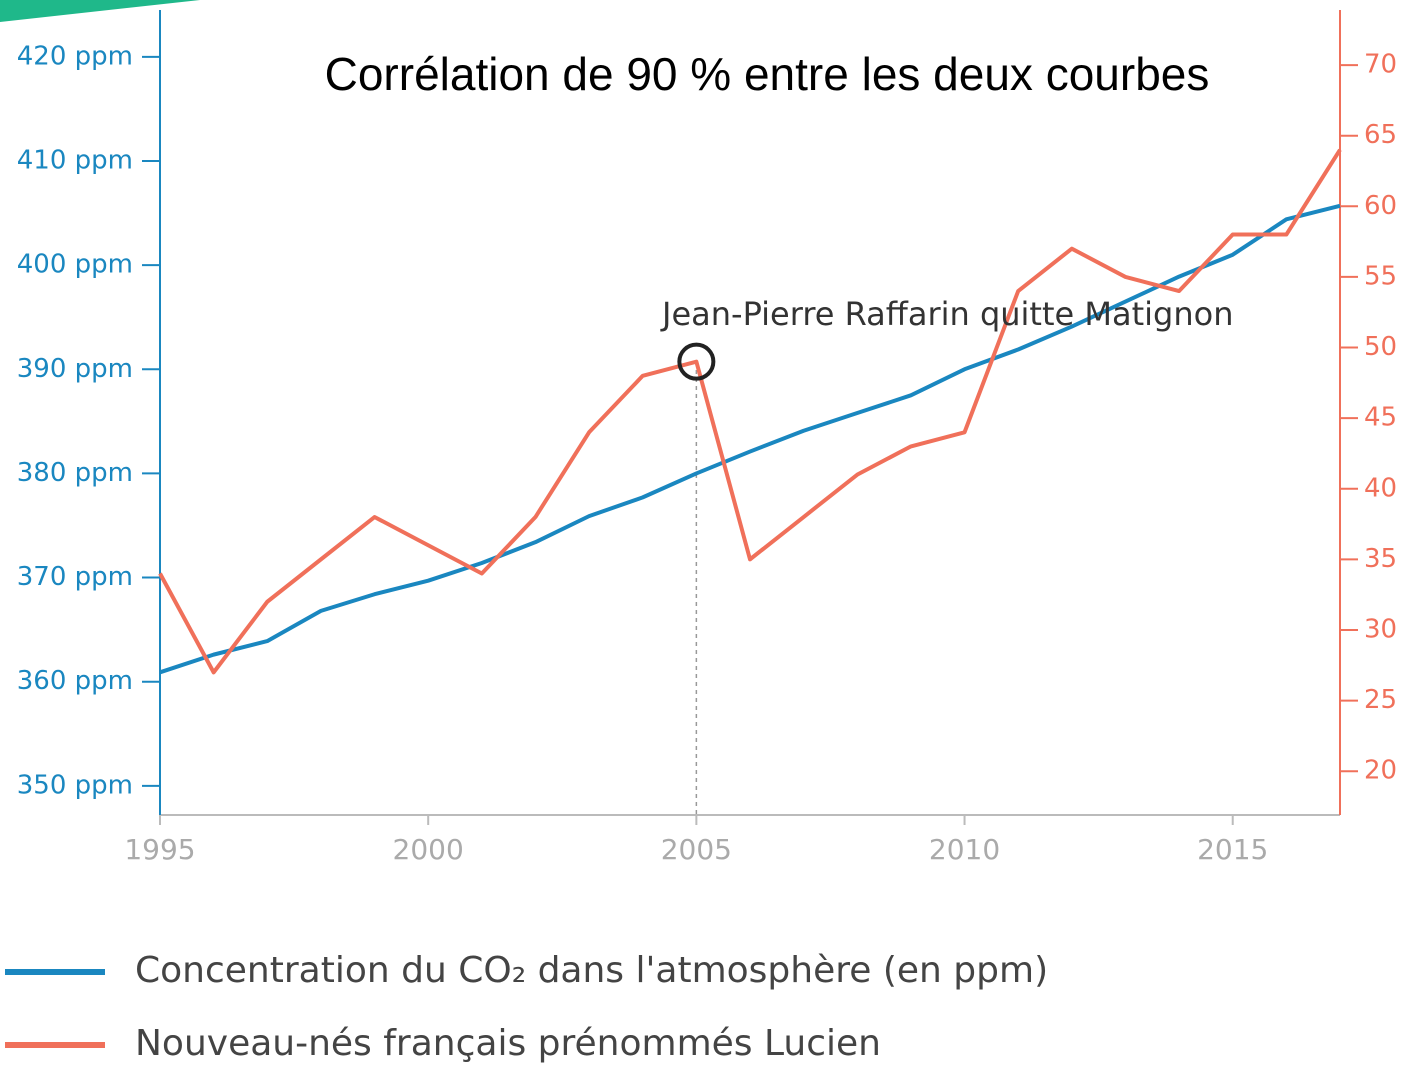 This screenshot has width=1402, height=1067. I want to click on y-tick-label: 420 ppm, so click(75, 56).